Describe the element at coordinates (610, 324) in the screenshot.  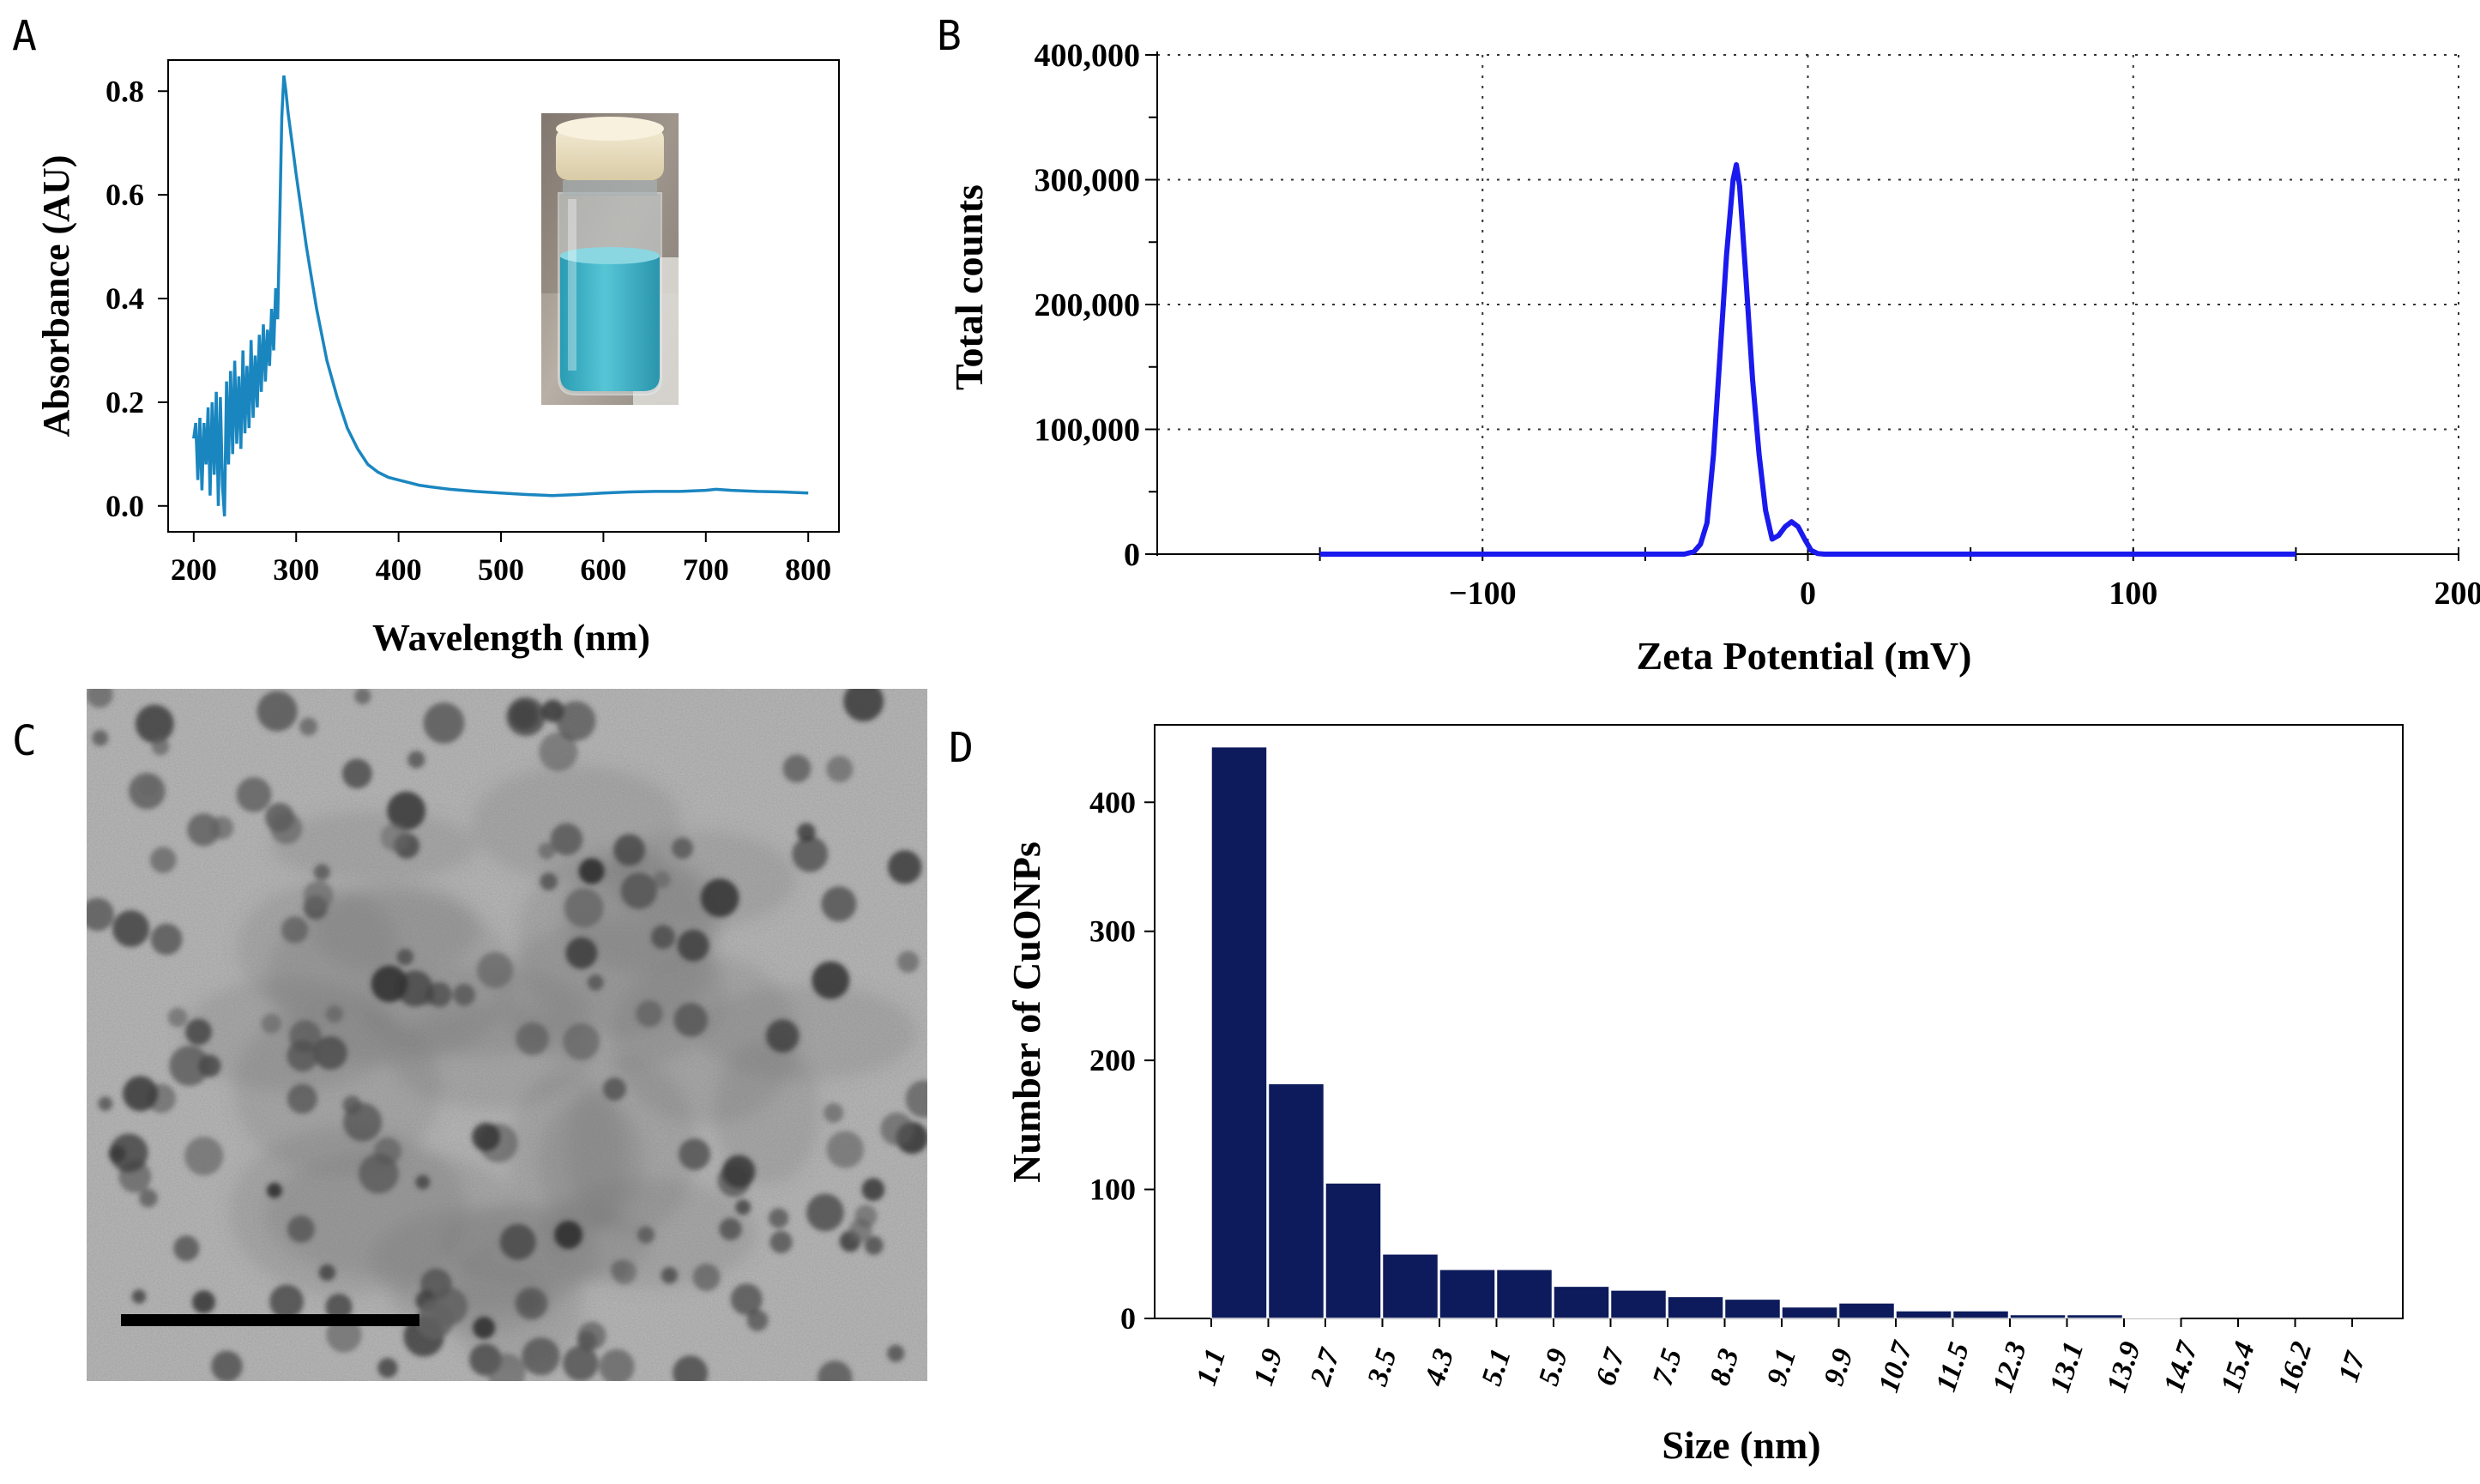
I see `vial-liquid` at that location.